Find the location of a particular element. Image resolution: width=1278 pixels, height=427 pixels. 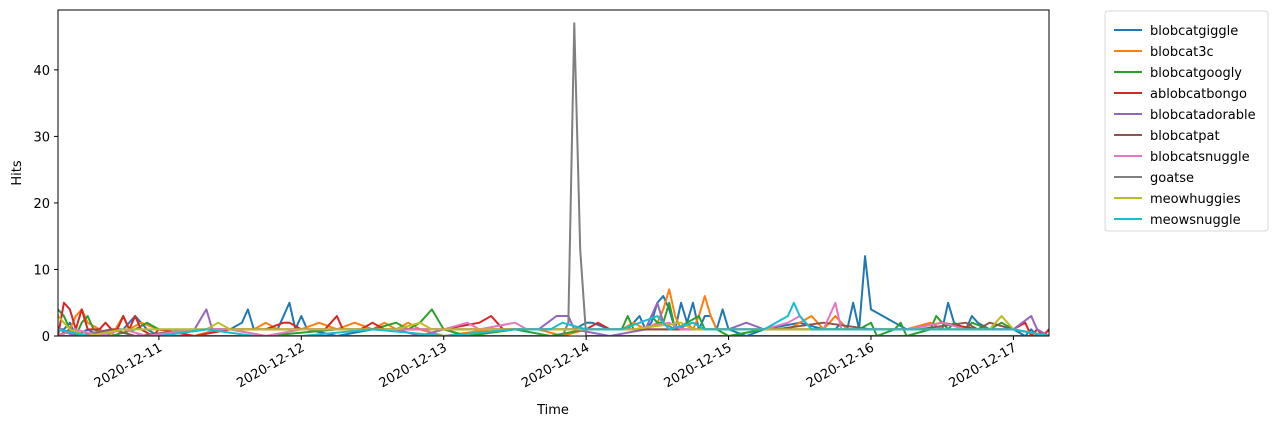

legend-label-blobcatpat: blobcatpat is located at coordinates (1185, 136).